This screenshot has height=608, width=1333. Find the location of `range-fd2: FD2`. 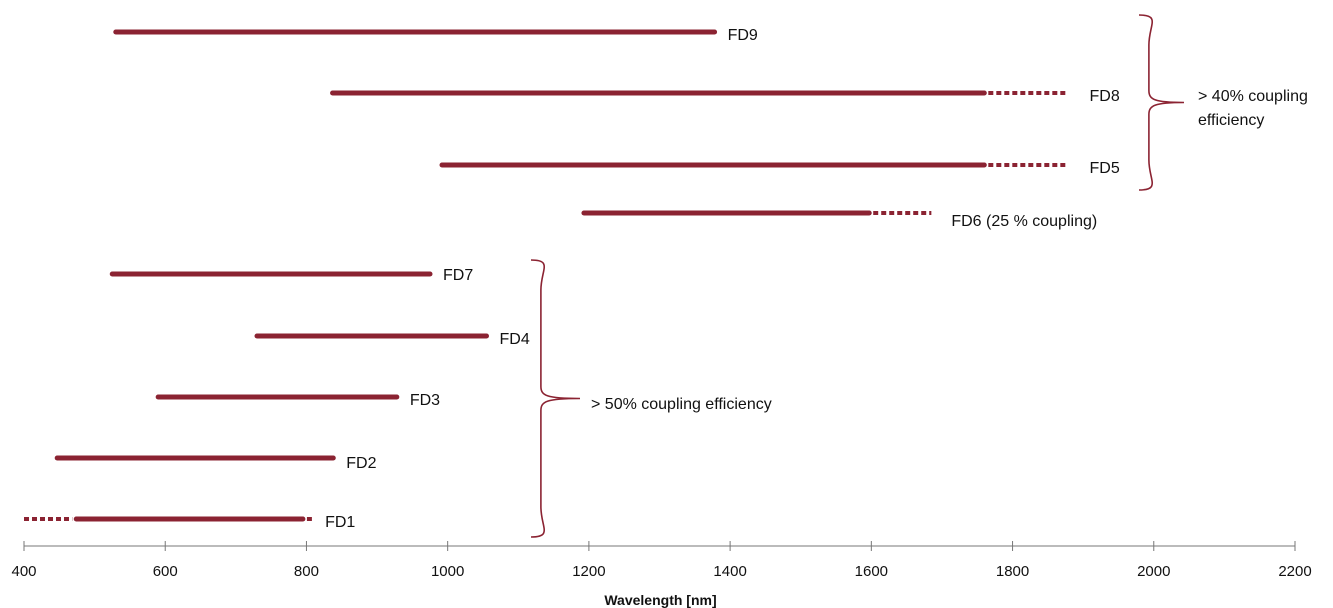

range-fd2: FD2 is located at coordinates (215, 463).